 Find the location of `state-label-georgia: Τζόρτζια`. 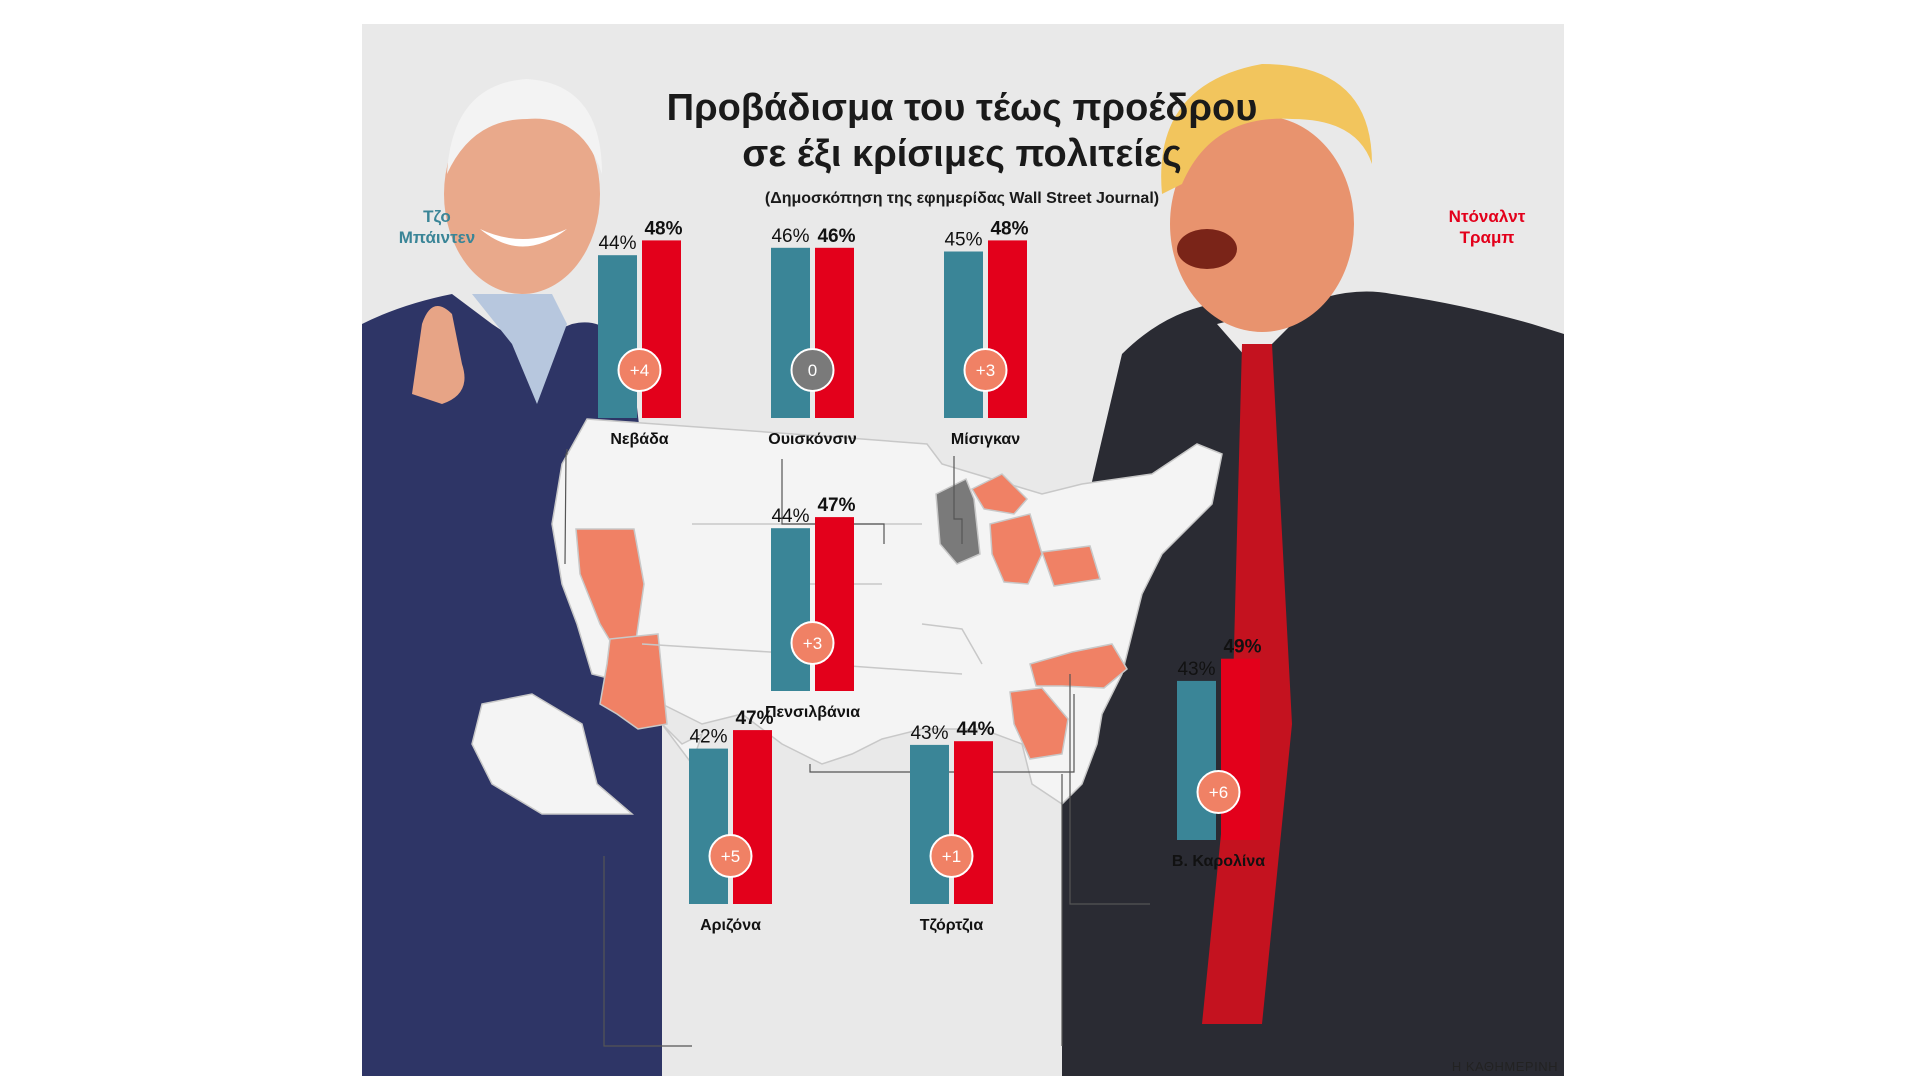

state-label-georgia: Τζόρτζια is located at coordinates (952, 925).